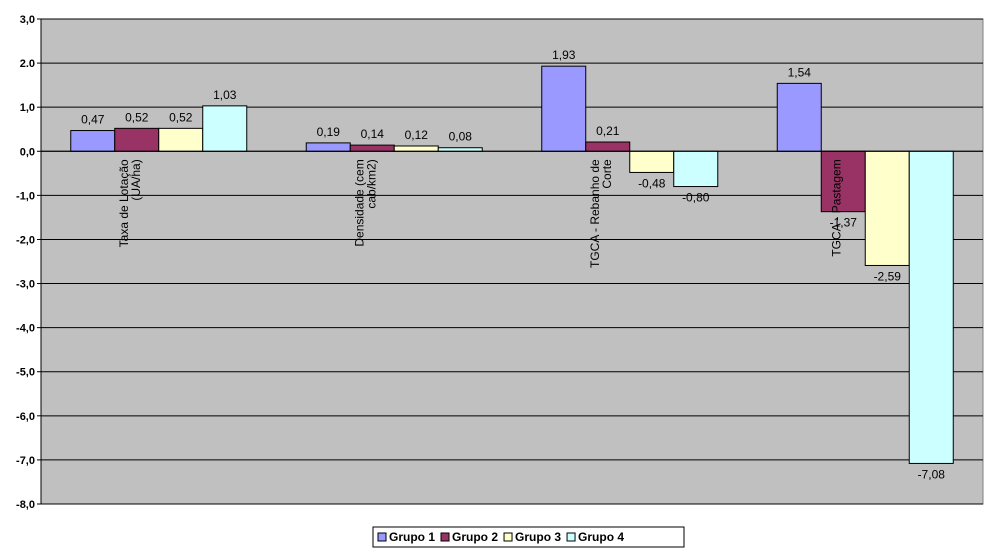  I want to click on data-label: -7,08, so click(932, 474).